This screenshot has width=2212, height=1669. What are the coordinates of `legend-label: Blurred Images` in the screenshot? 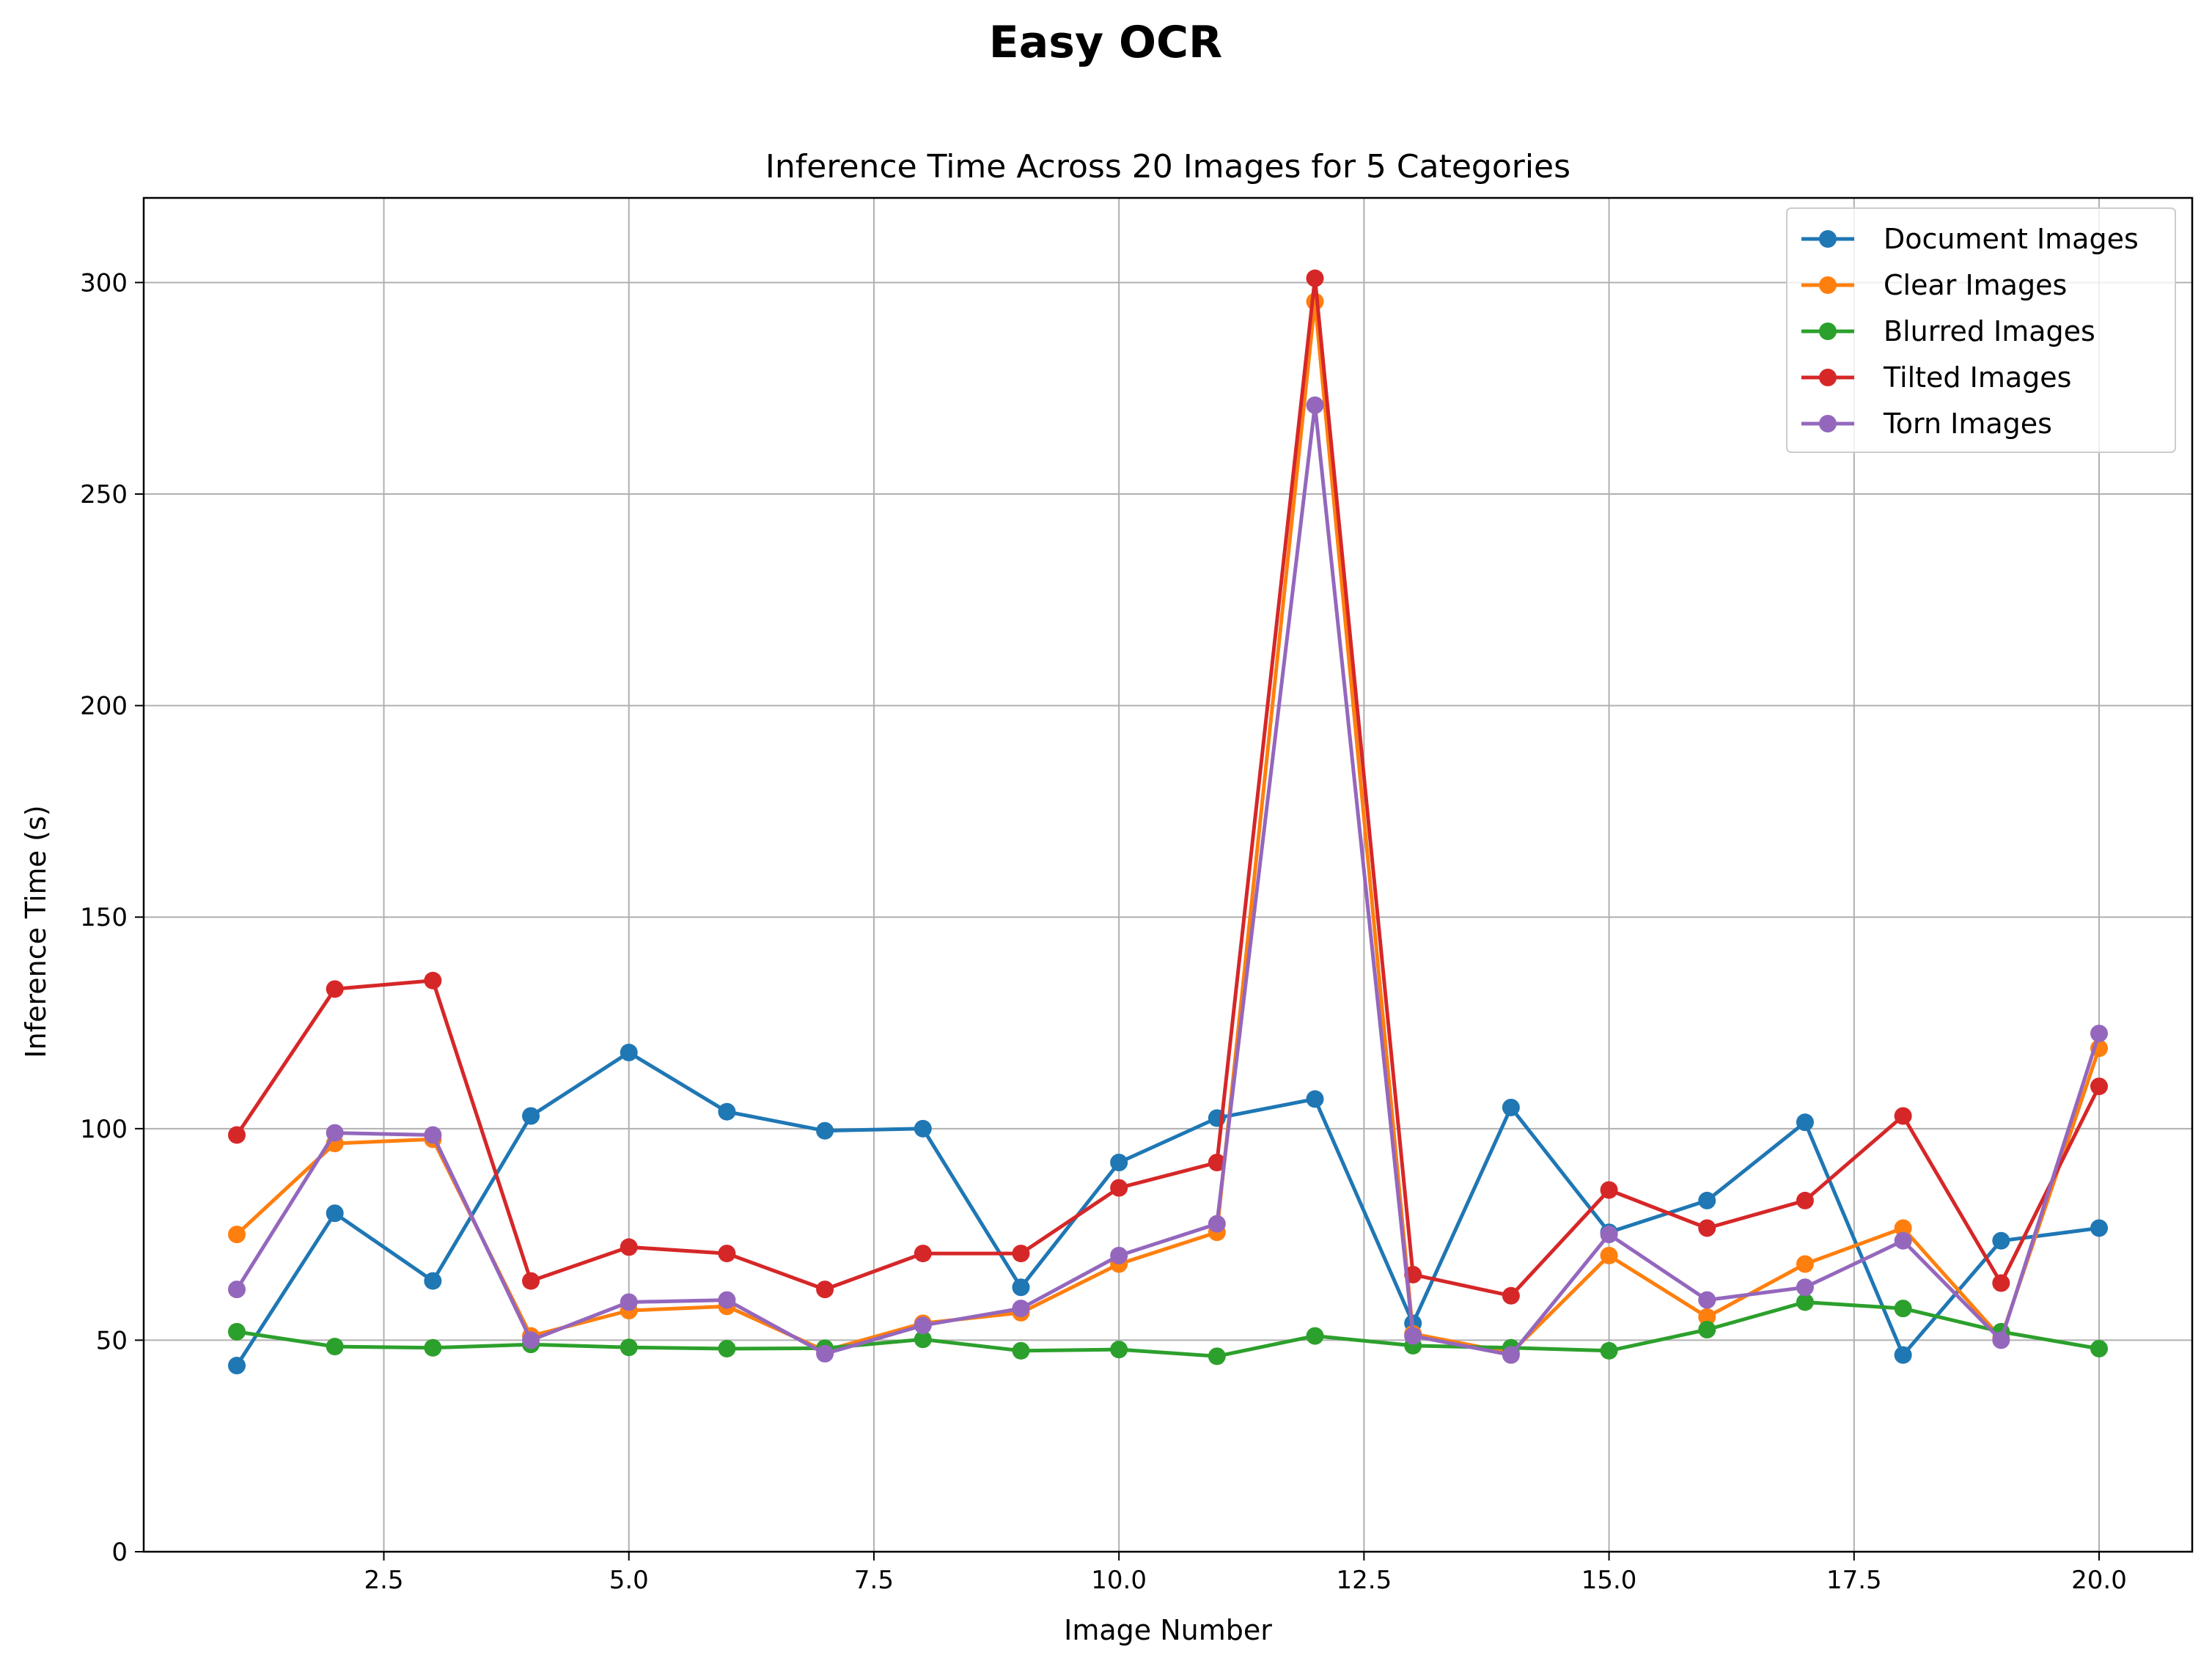 It's located at (1989, 331).